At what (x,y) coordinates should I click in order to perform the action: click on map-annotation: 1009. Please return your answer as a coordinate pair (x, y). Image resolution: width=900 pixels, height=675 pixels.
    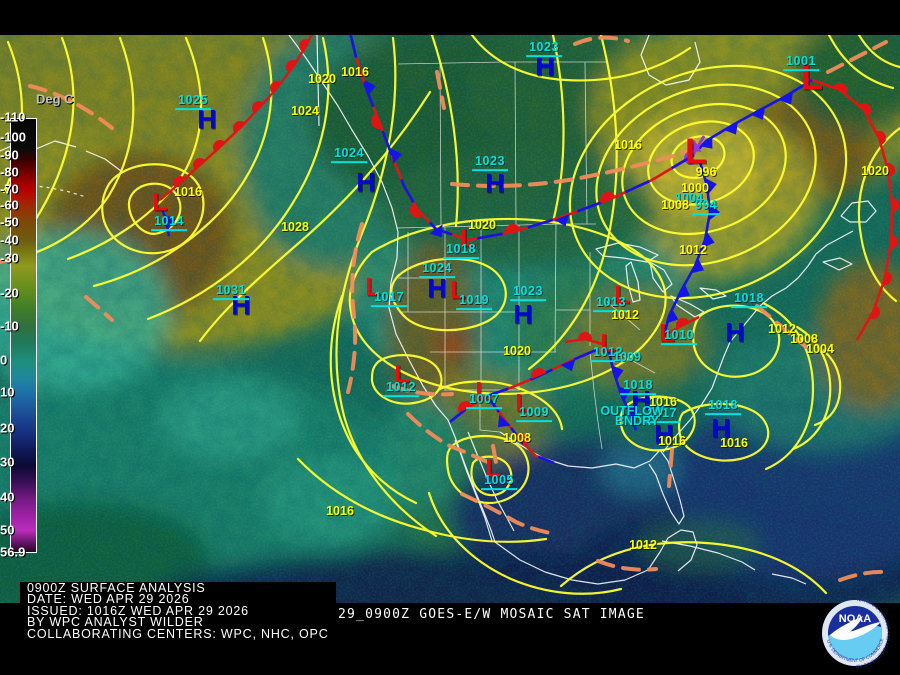
    Looking at the image, I should click on (627, 357).